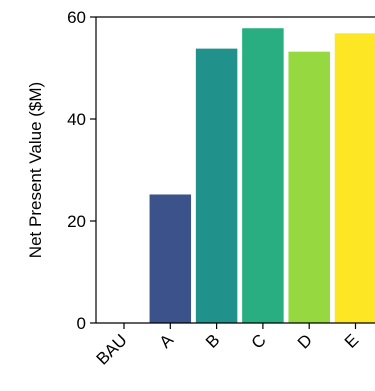 This screenshot has height=391, width=375. I want to click on x-tick-label-d: D, so click(305, 341).